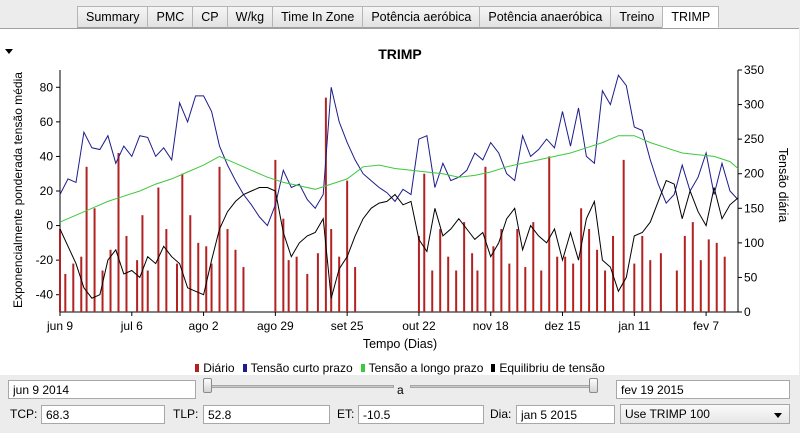 The image size is (800, 433). Describe the element at coordinates (754, 174) in the screenshot. I see `y-right-tick-label: 200` at that location.